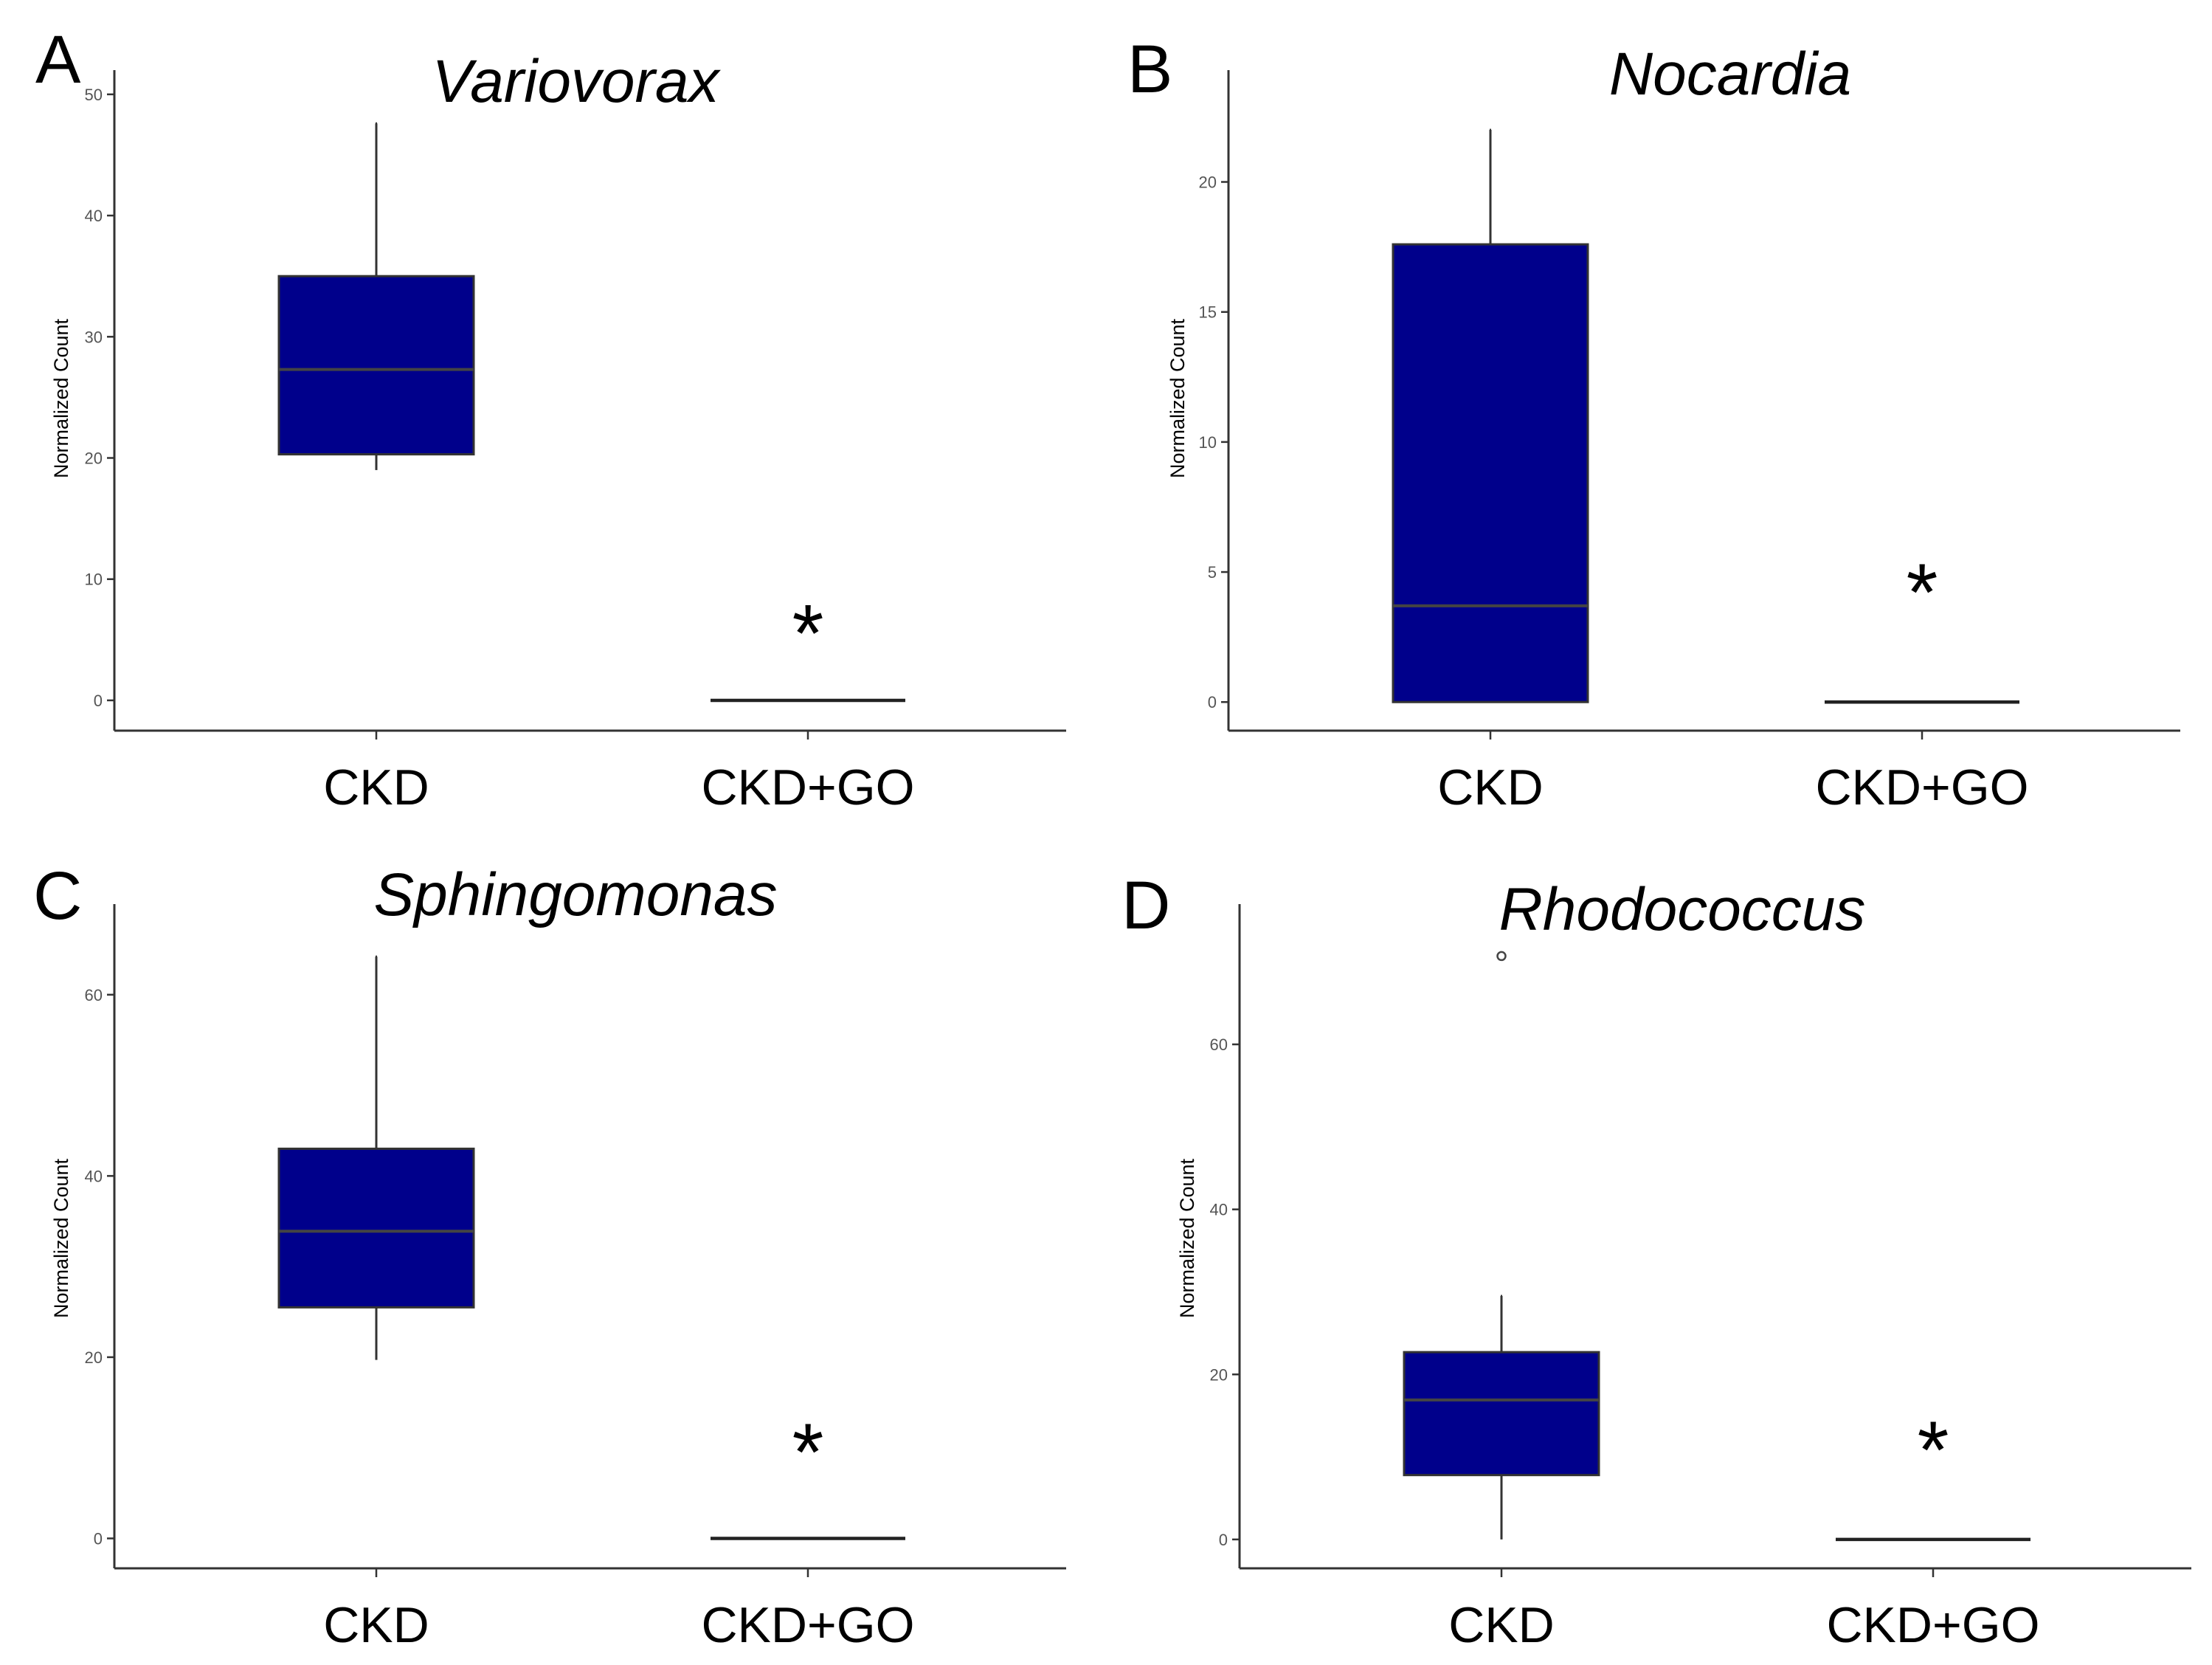  What do you see at coordinates (1682, 909) in the screenshot?
I see `chart-title: Rhodococcus` at bounding box center [1682, 909].